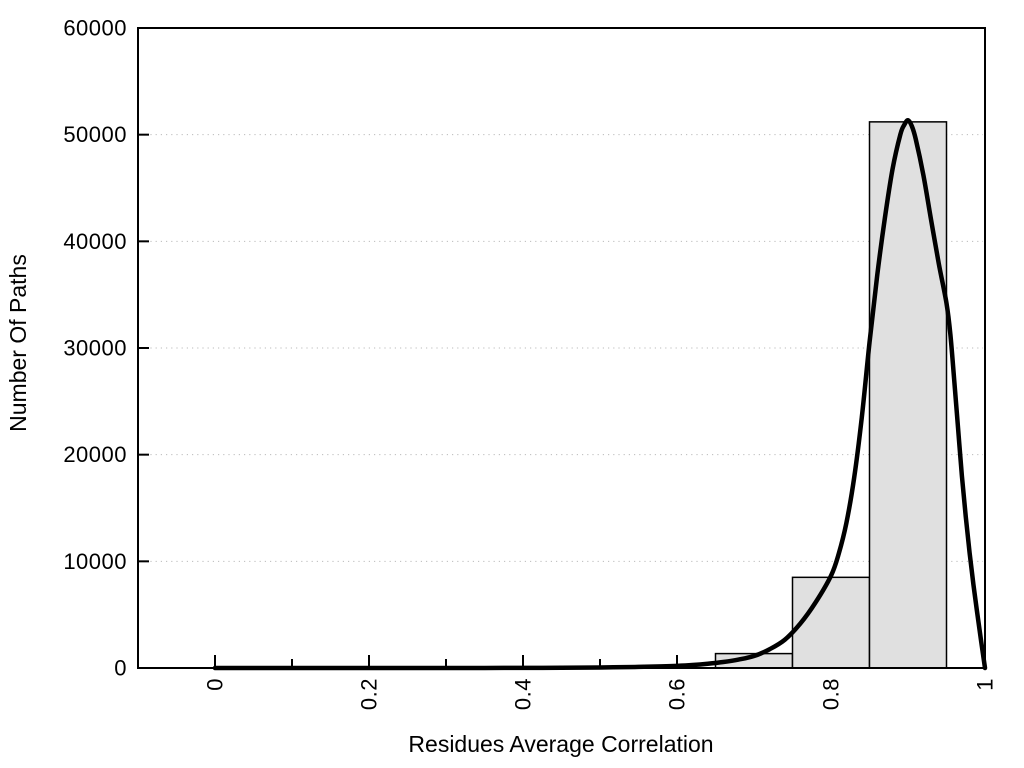 This screenshot has width=1024, height=768. What do you see at coordinates (95, 28) in the screenshot?
I see `y-tick-label: 60000` at bounding box center [95, 28].